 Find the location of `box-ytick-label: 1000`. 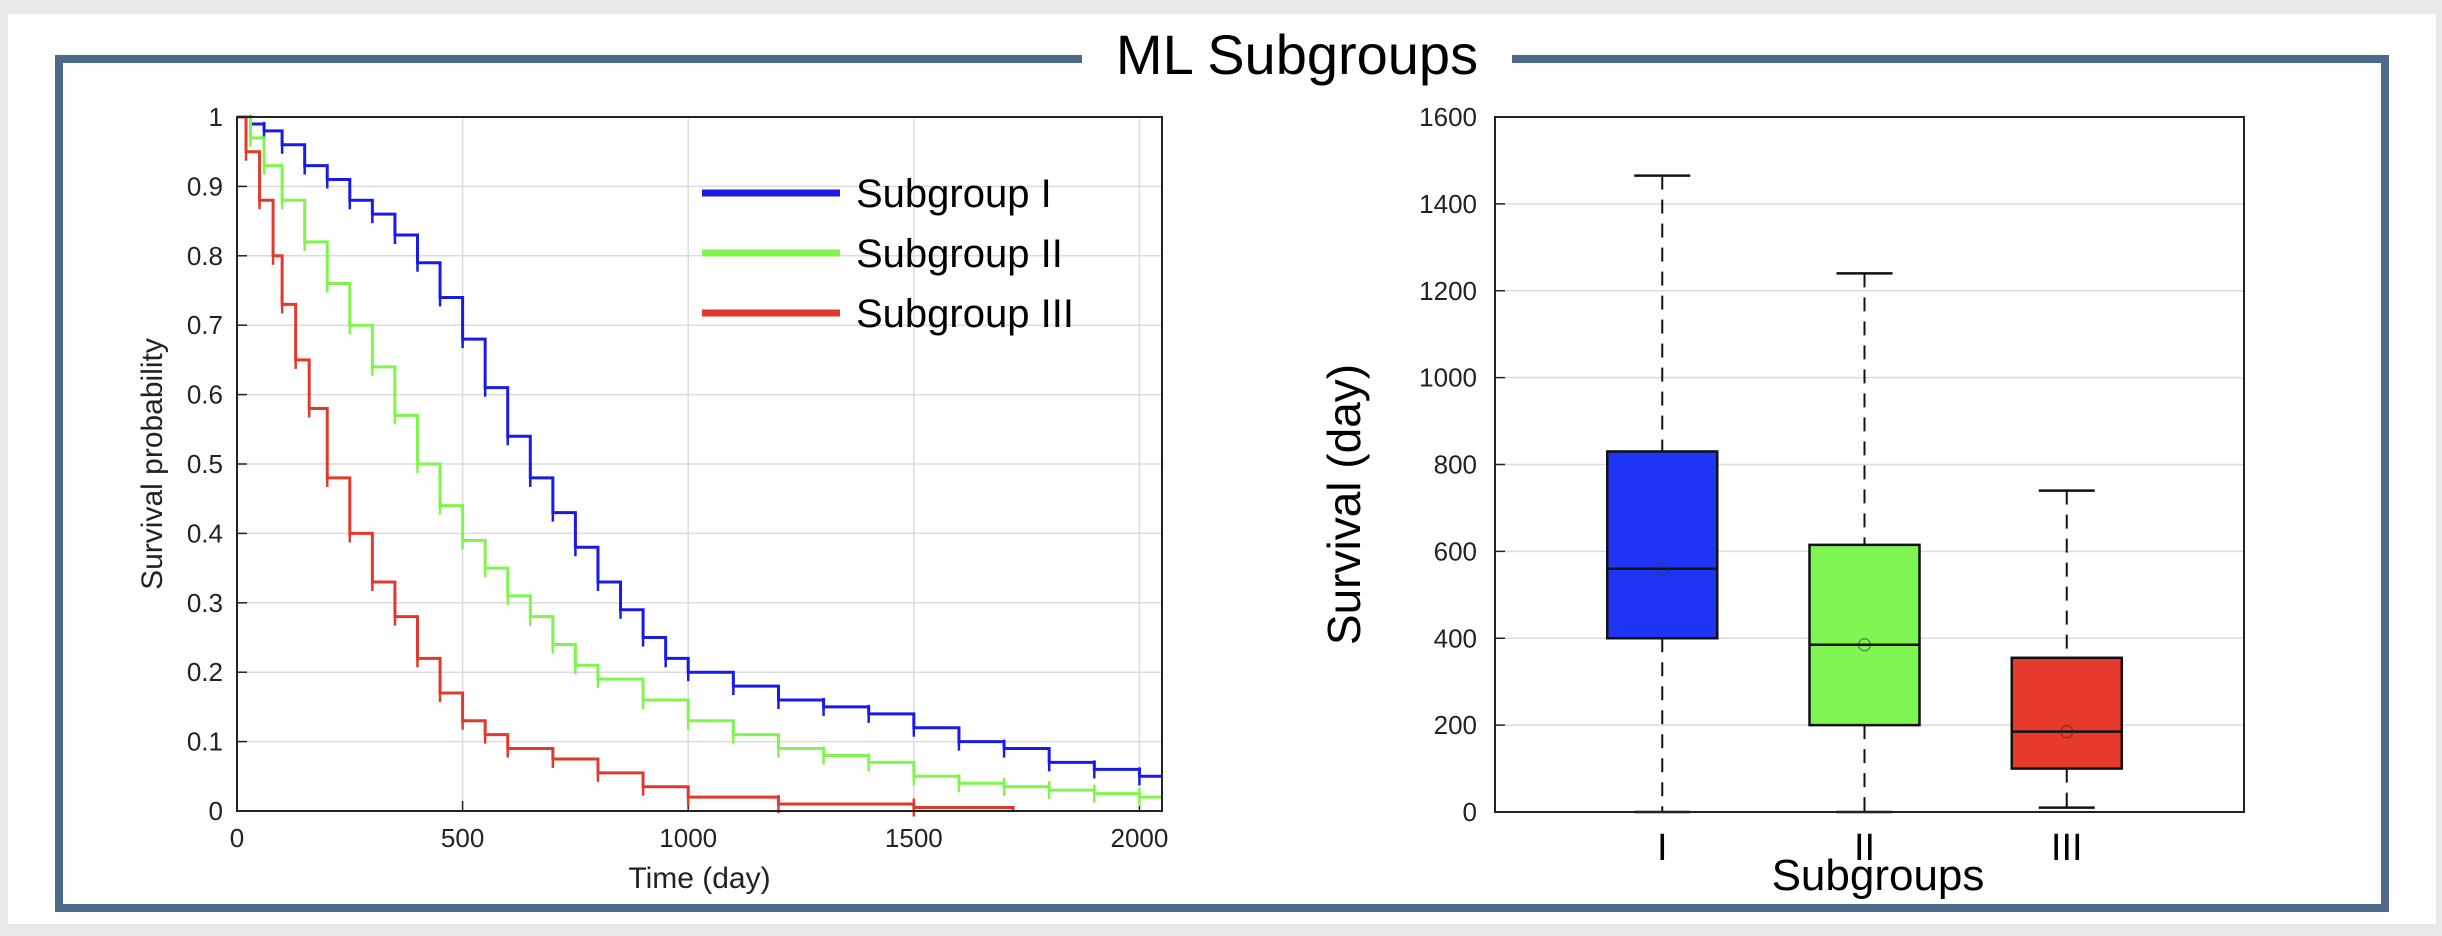

box-ytick-label: 1000 is located at coordinates (1448, 378).